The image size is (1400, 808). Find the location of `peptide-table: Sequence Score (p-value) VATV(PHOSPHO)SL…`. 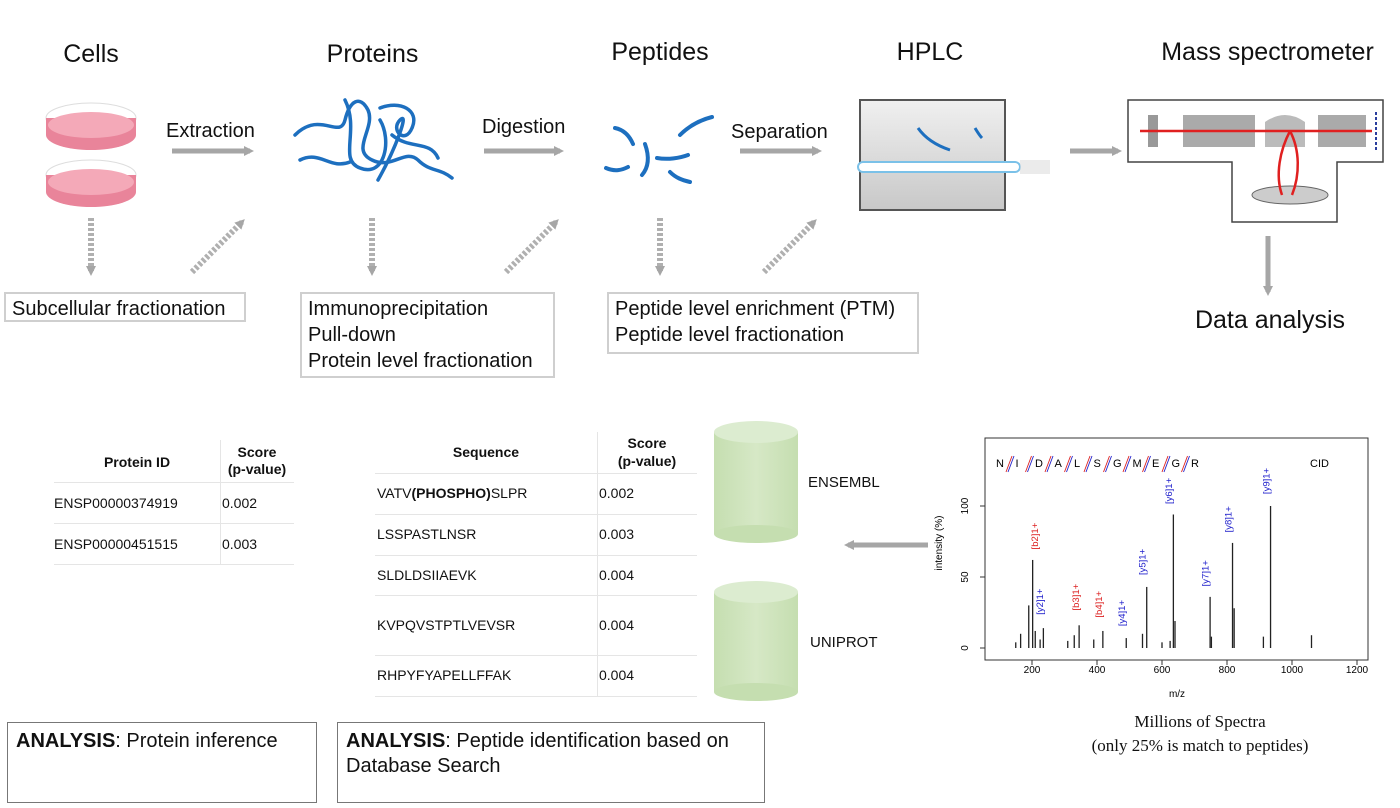

peptide-table: Sequence Score (p-value) VATV(PHOSPHO)SL… is located at coordinates (536, 564).